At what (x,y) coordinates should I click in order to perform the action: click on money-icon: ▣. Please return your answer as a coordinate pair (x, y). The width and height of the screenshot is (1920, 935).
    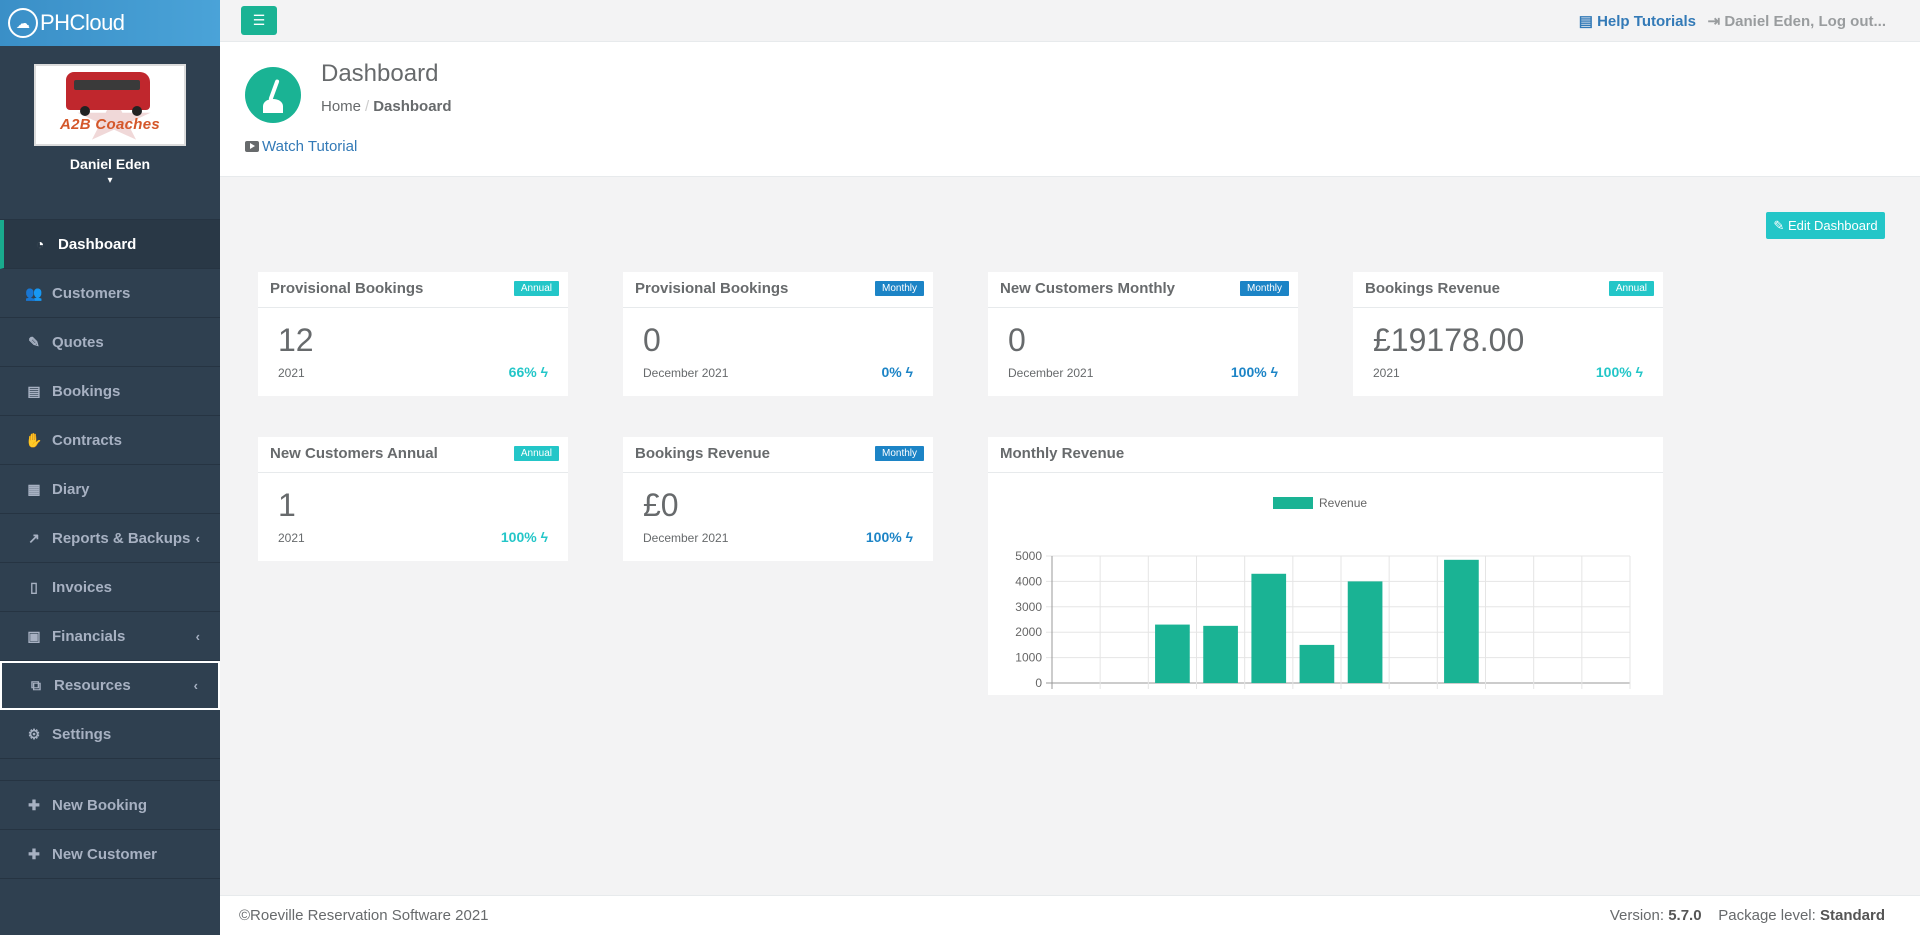
    Looking at the image, I should click on (34, 635).